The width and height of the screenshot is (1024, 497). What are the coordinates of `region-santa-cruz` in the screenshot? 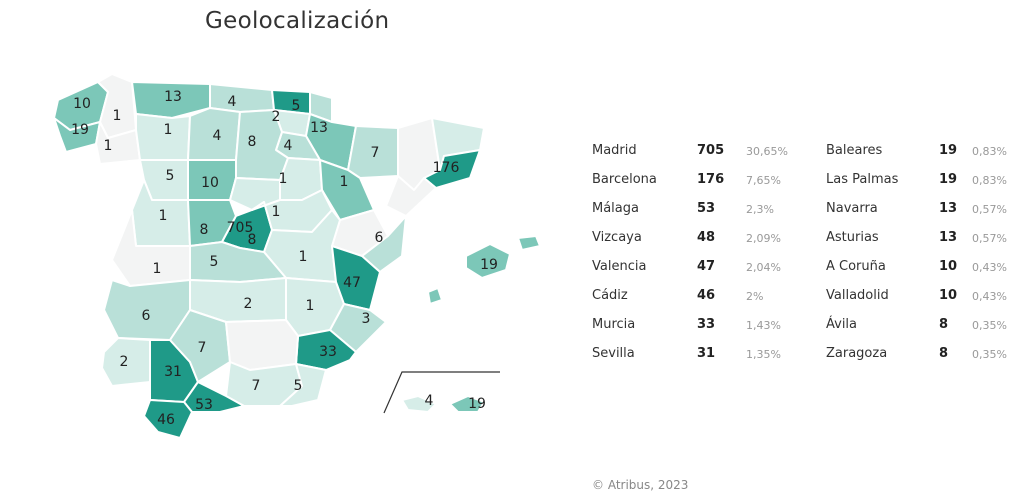 It's located at (419, 404).